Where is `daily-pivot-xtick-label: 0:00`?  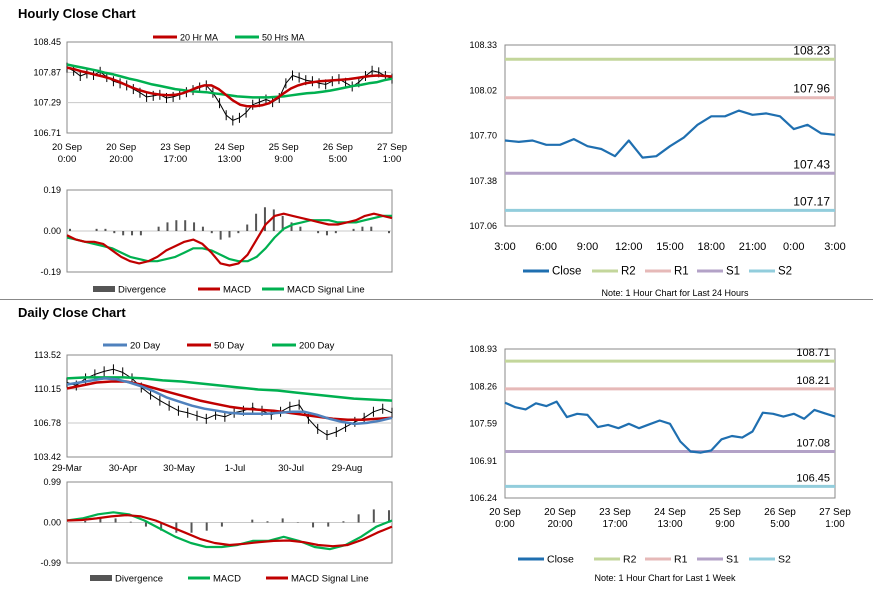
daily-pivot-xtick-label: 0:00 is located at coordinates (505, 524).